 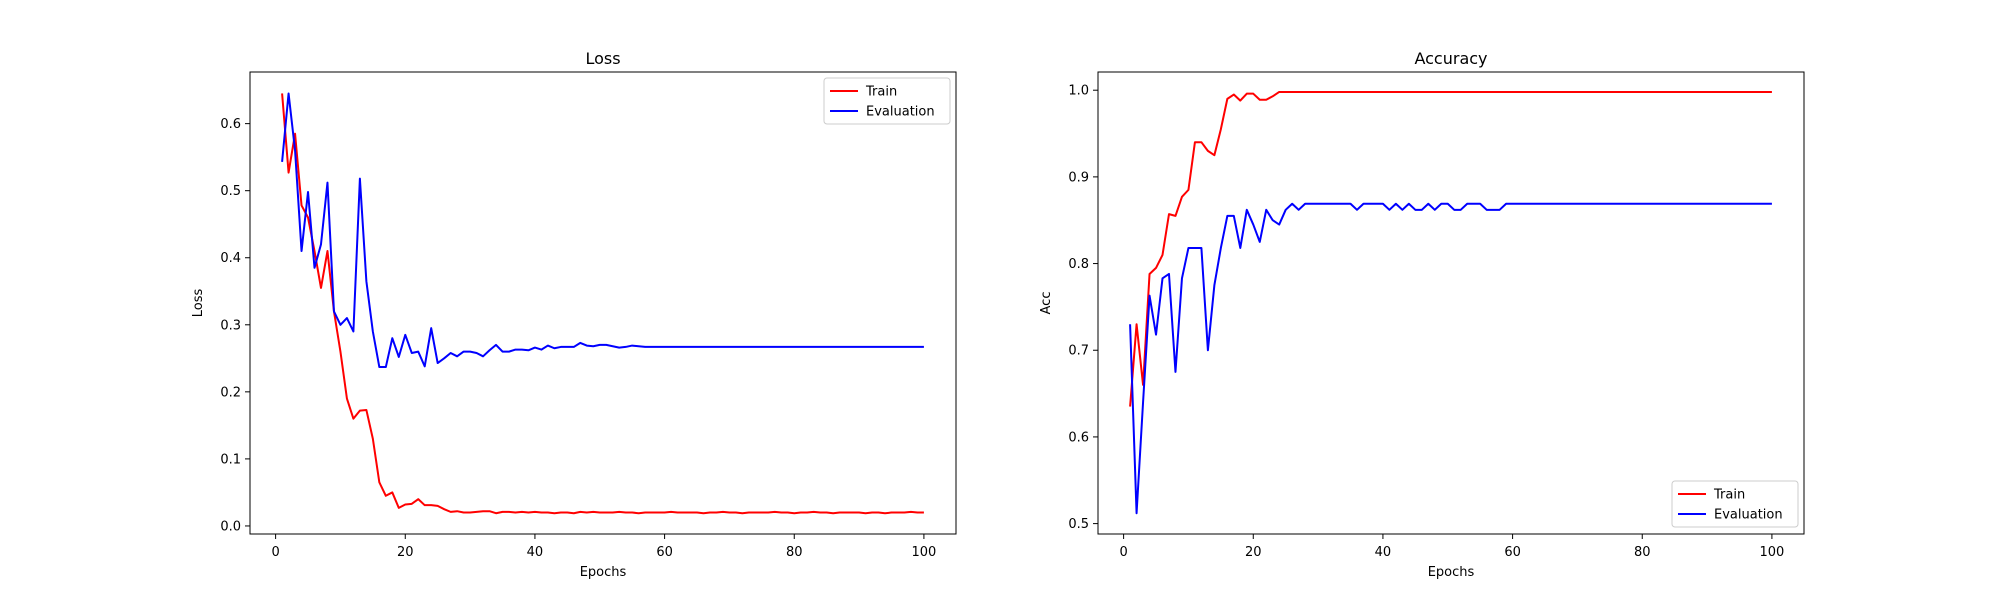 I want to click on series-line-evaluation, so click(x=602, y=230).